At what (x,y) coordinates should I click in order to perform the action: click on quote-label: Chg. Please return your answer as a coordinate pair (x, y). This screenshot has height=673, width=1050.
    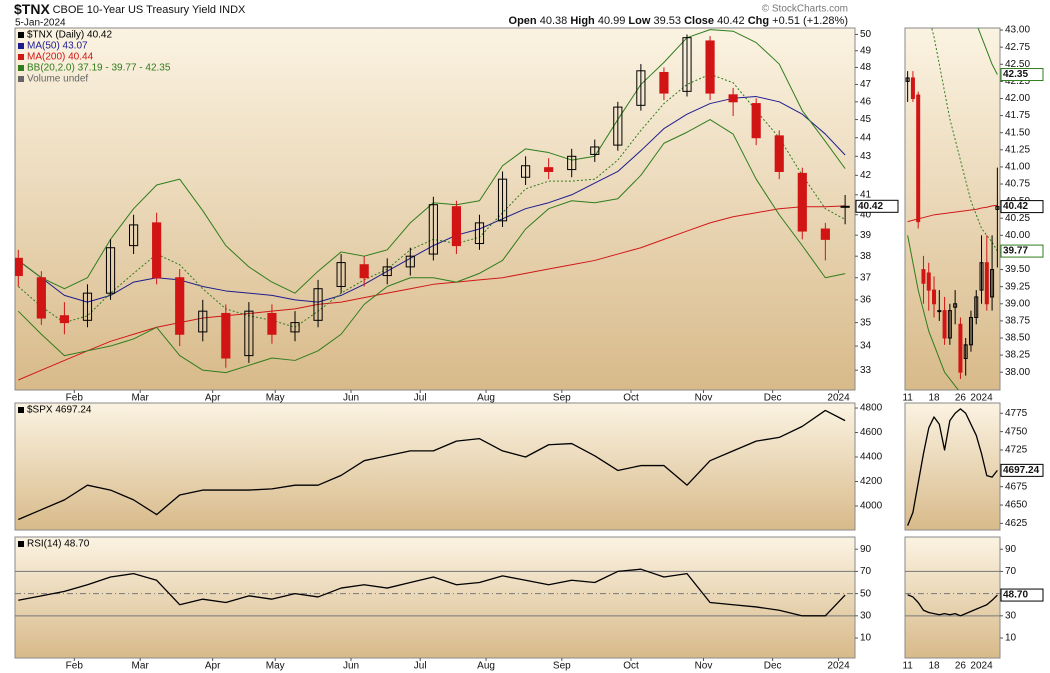
    Looking at the image, I should click on (758, 21).